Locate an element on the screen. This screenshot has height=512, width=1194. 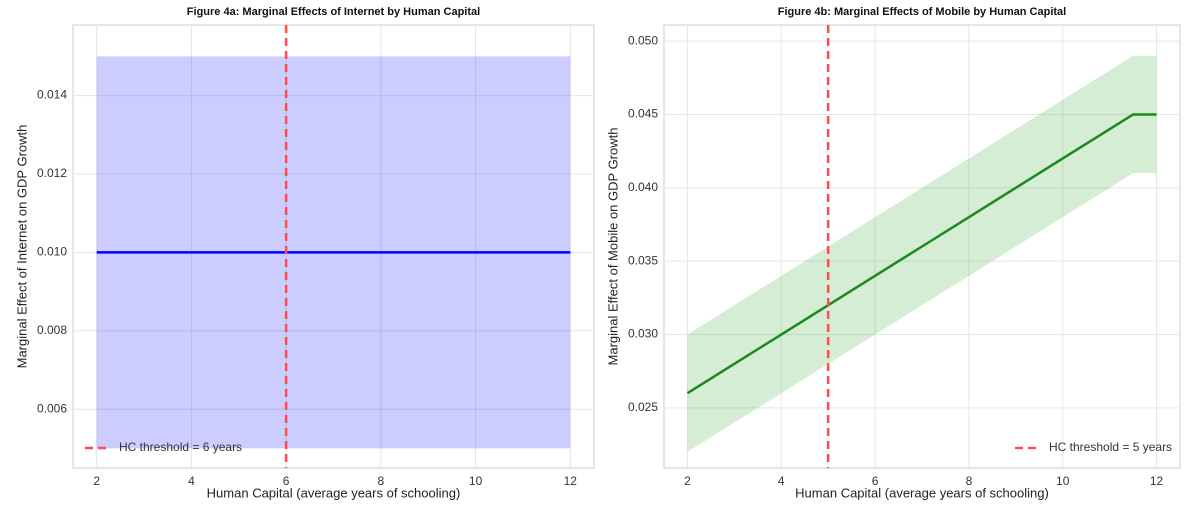
y-tick-label: 0.014 is located at coordinates (52, 95).